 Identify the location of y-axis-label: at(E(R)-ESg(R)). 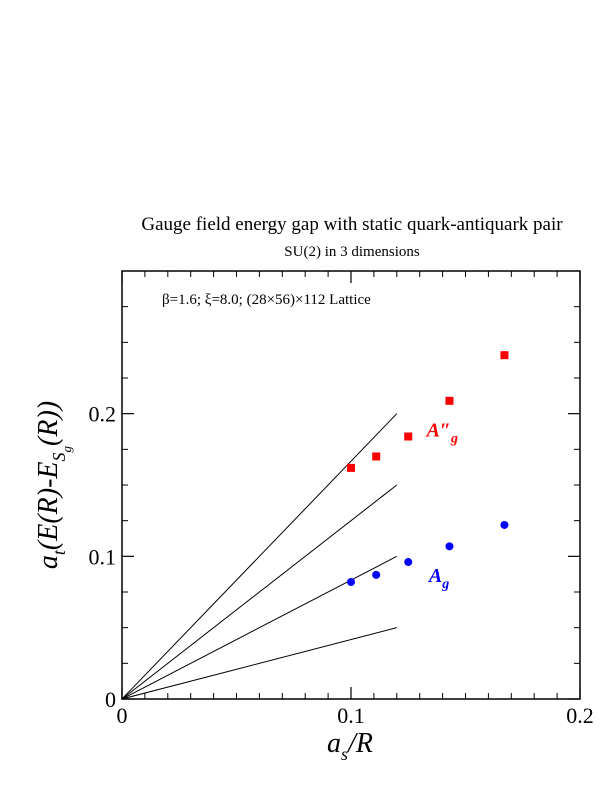
(53, 485).